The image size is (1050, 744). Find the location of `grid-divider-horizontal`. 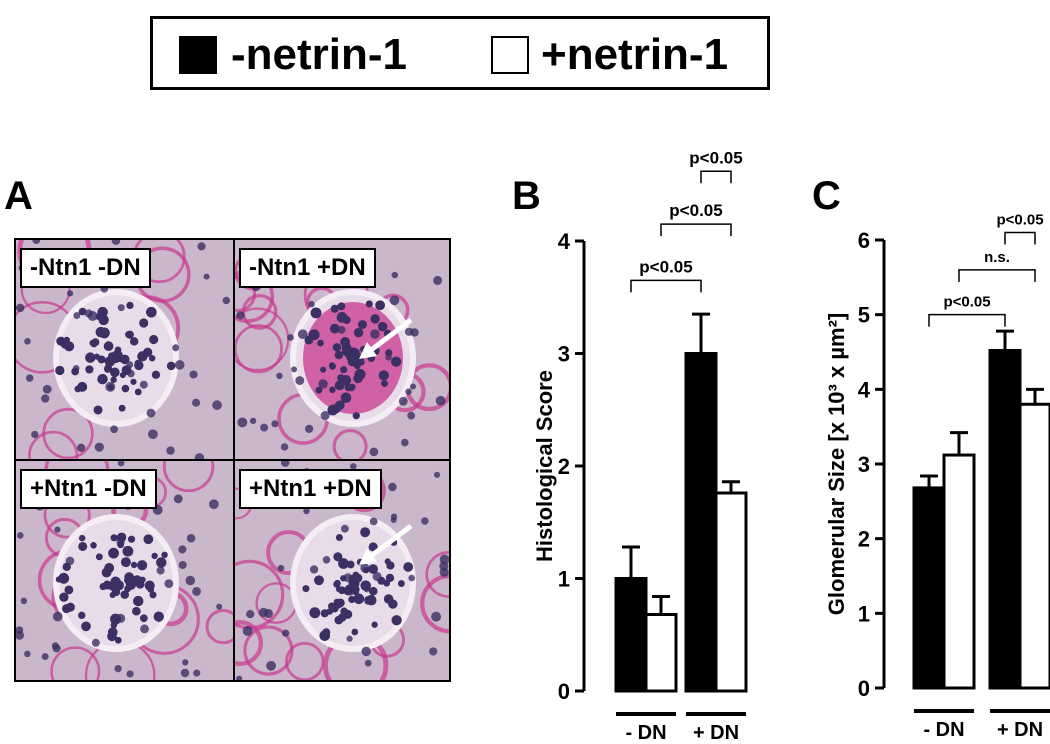

grid-divider-horizontal is located at coordinates (232, 460).